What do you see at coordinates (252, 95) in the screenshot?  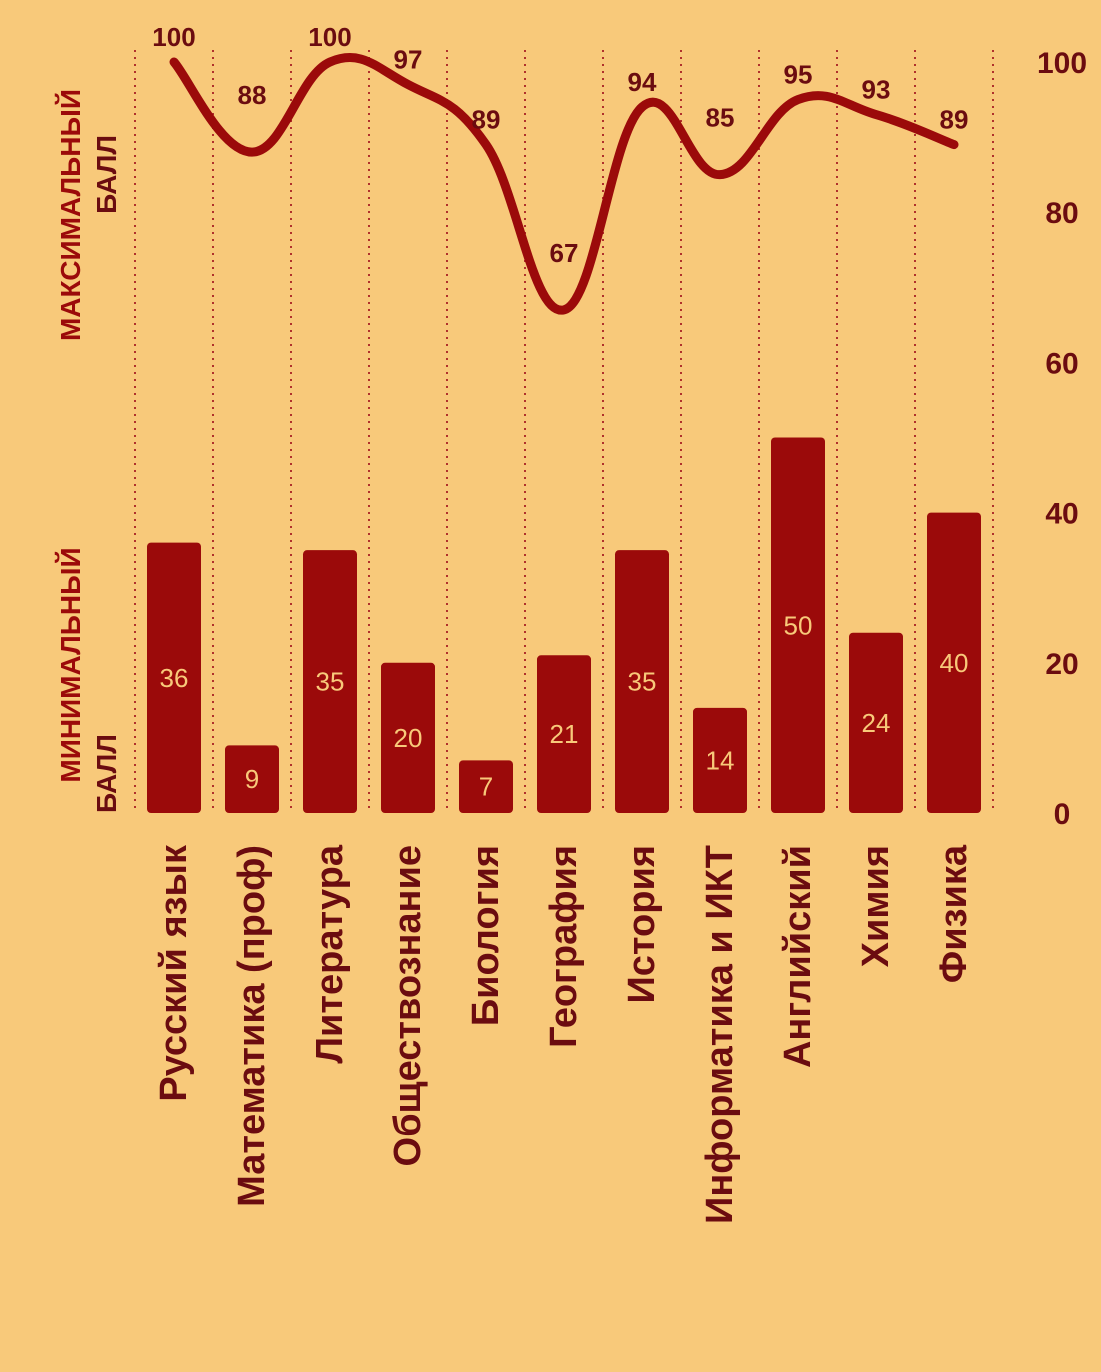 I see `line-value-label: 88` at bounding box center [252, 95].